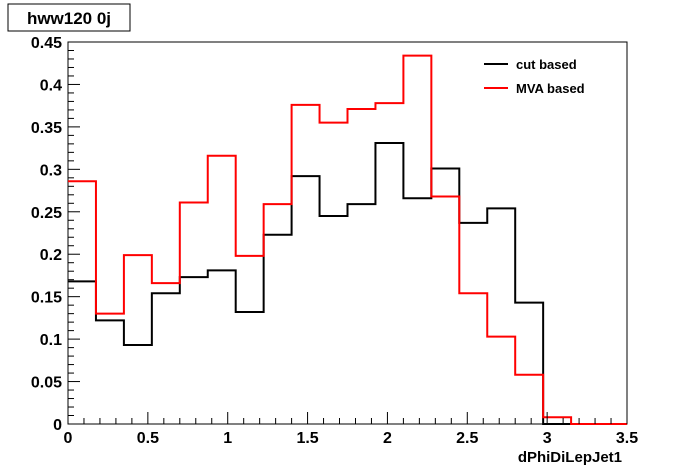 The image size is (696, 472). What do you see at coordinates (51, 340) in the screenshot?
I see `y-tick-label: 0.1` at bounding box center [51, 340].